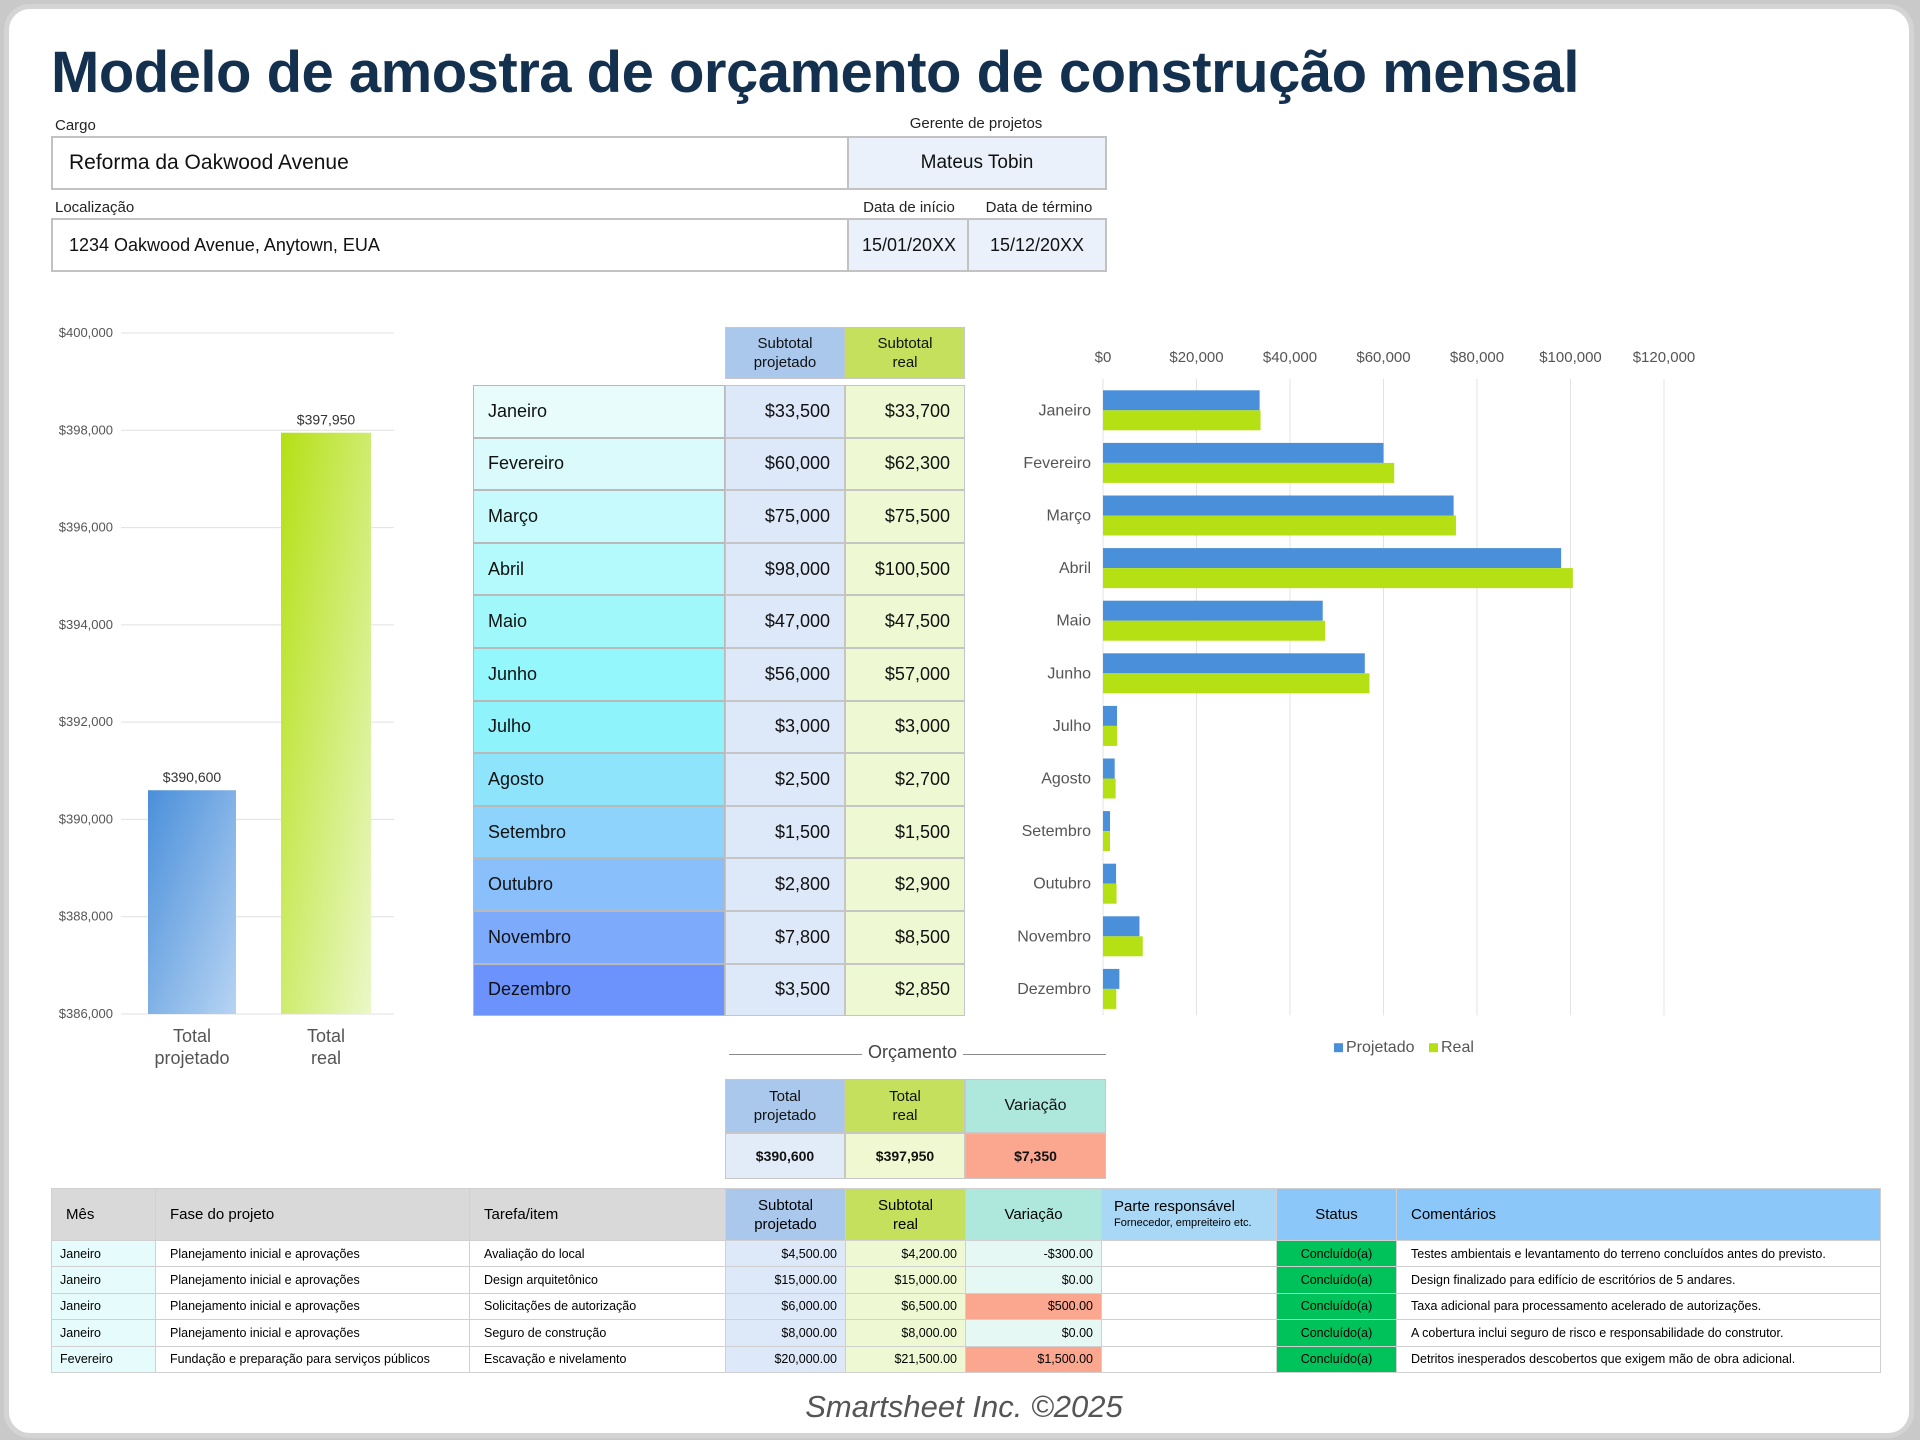 This screenshot has height=1440, width=1920. Describe the element at coordinates (976, 123) in the screenshot. I see `manager-label: Gerente de projetos` at that location.